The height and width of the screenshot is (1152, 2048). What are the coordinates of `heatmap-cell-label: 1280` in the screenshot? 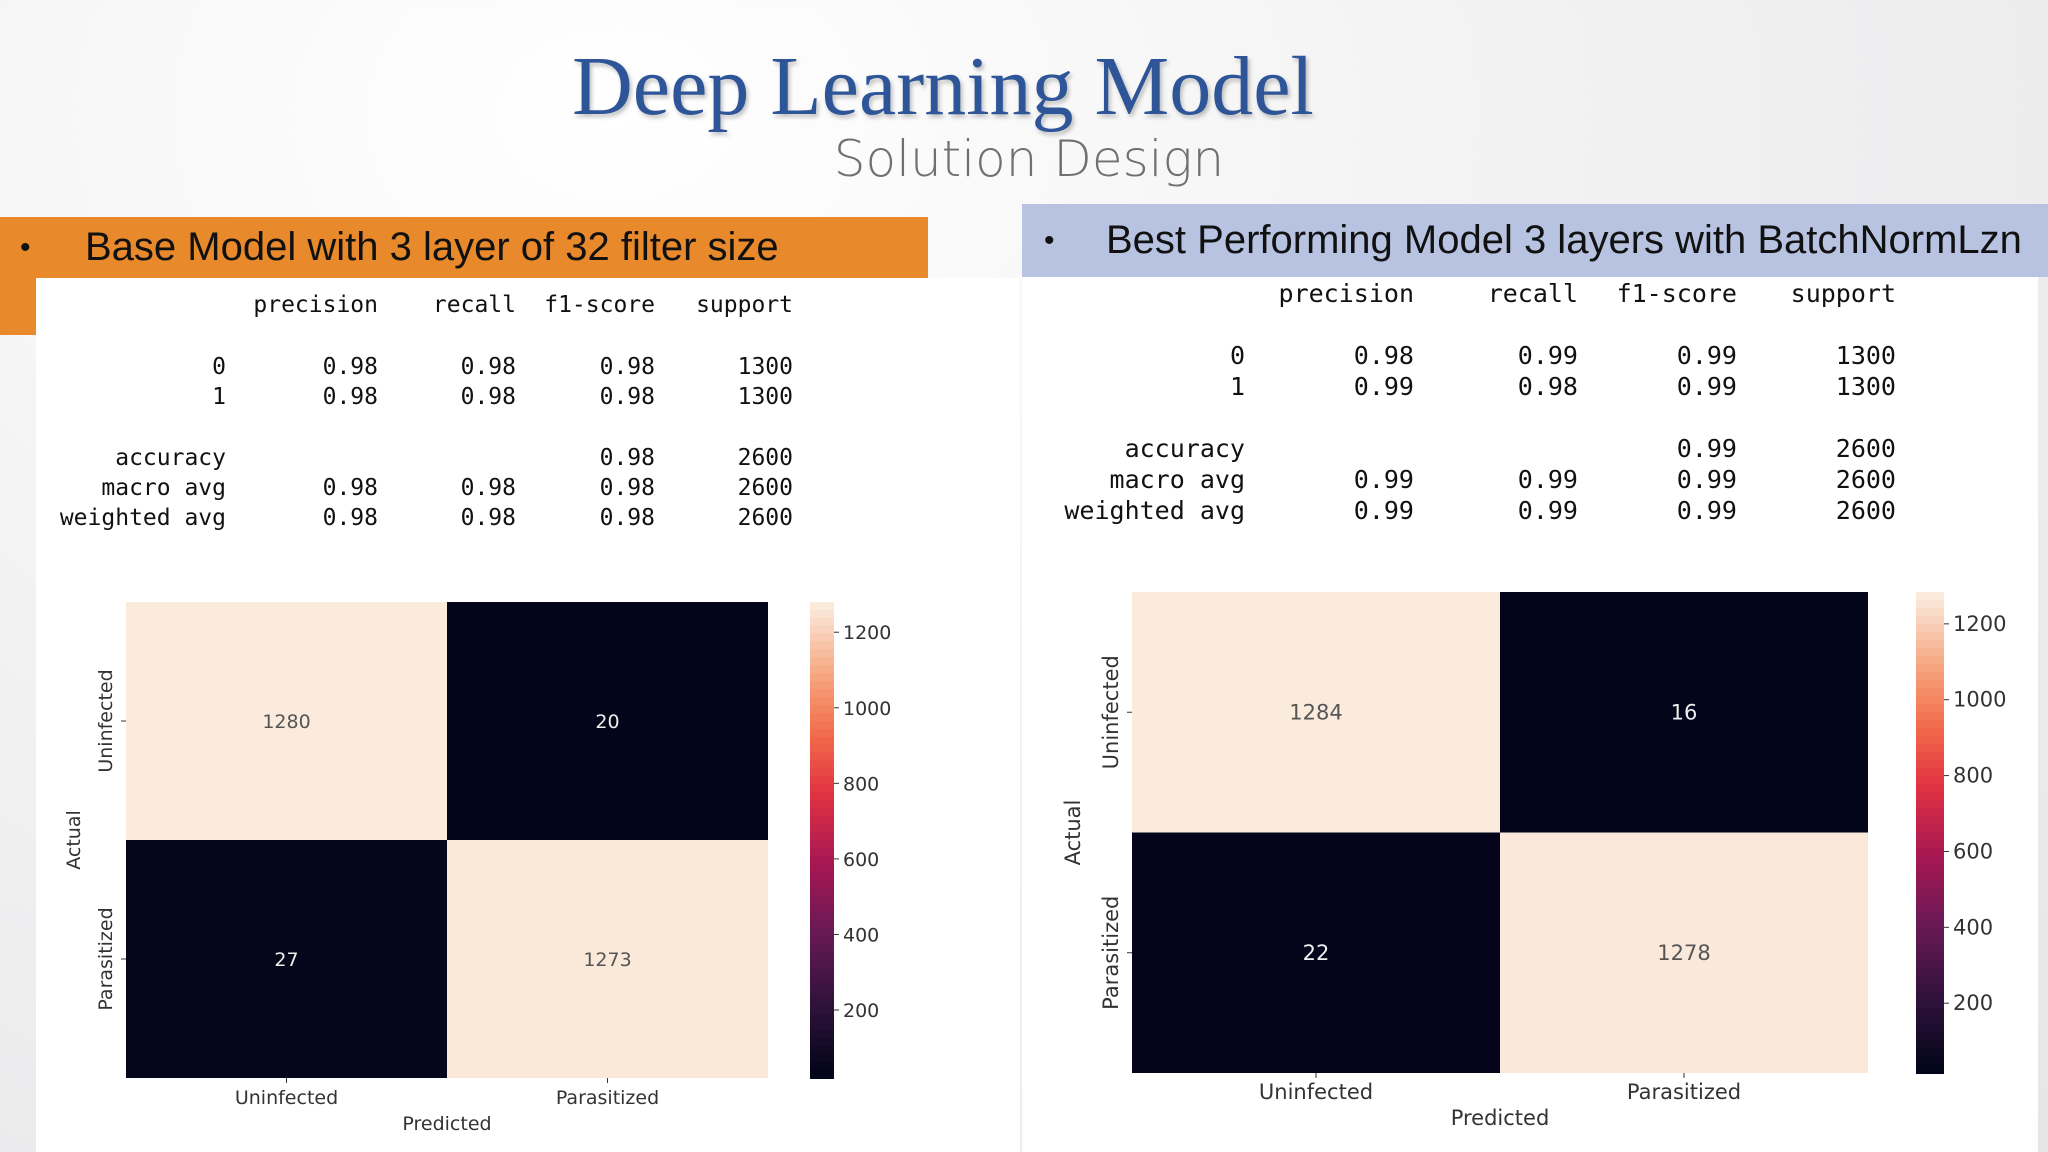 It's located at (286, 722).